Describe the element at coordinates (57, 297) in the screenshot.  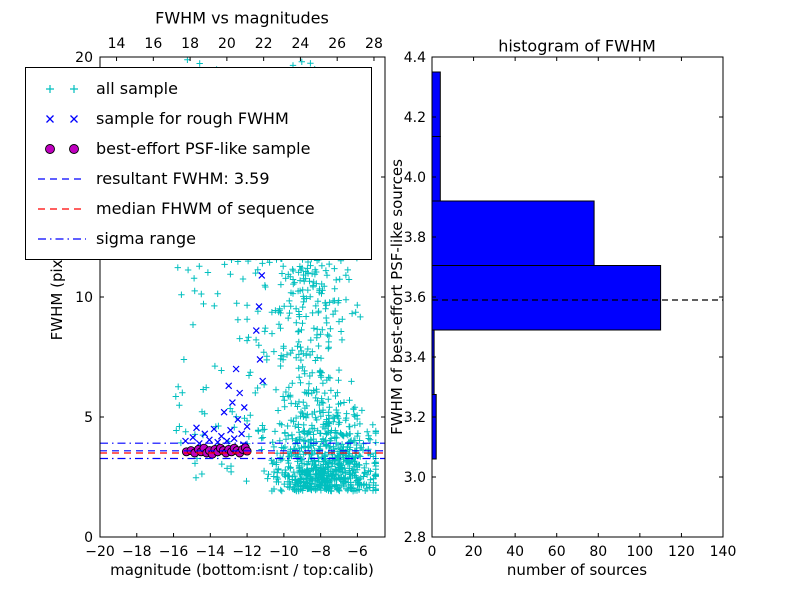
I see `scatter-yaxis-label: FWHM (pix)` at that location.